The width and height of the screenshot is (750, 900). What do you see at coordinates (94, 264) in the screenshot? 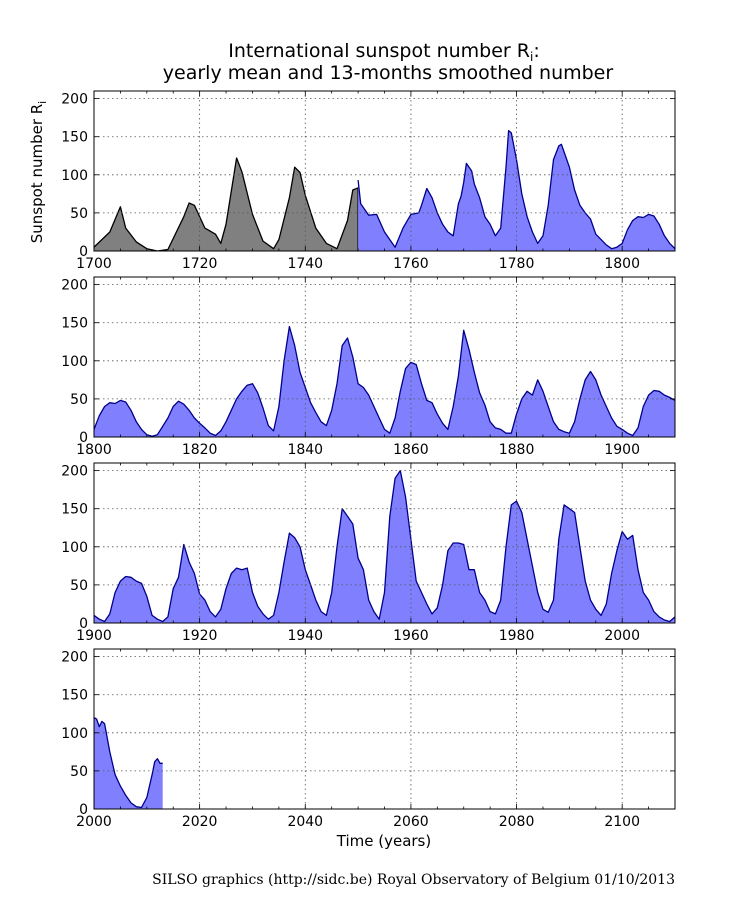
I see `x-tick-label: 1700` at bounding box center [94, 264].